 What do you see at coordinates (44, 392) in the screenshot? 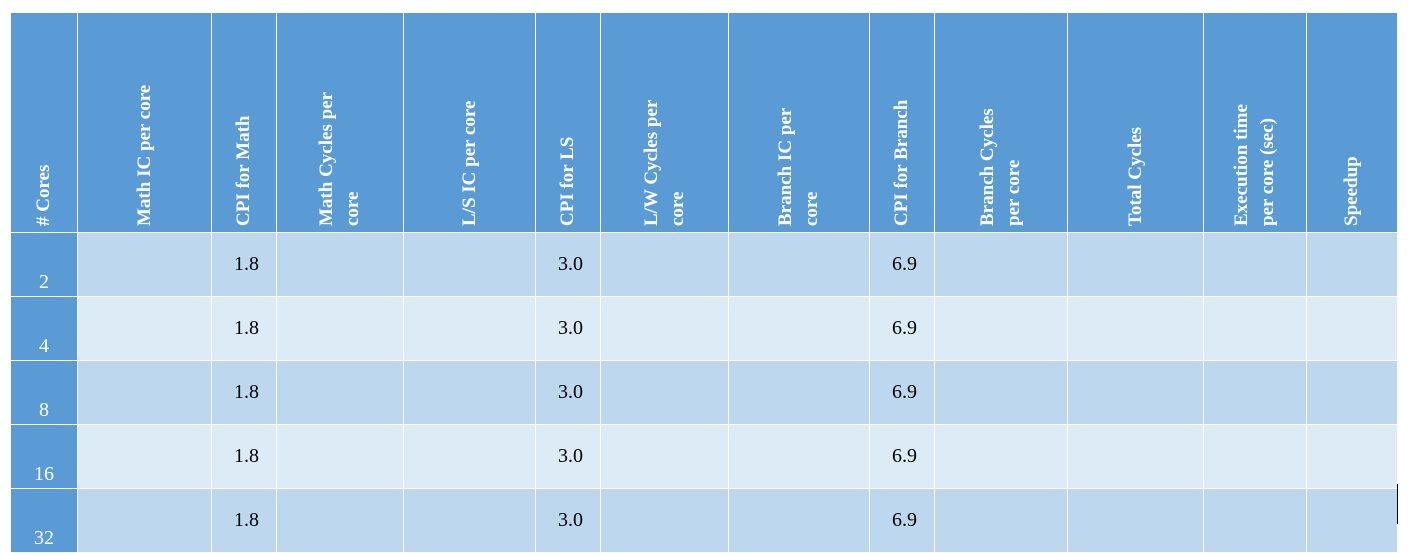
I see `cores-cell: 8` at bounding box center [44, 392].